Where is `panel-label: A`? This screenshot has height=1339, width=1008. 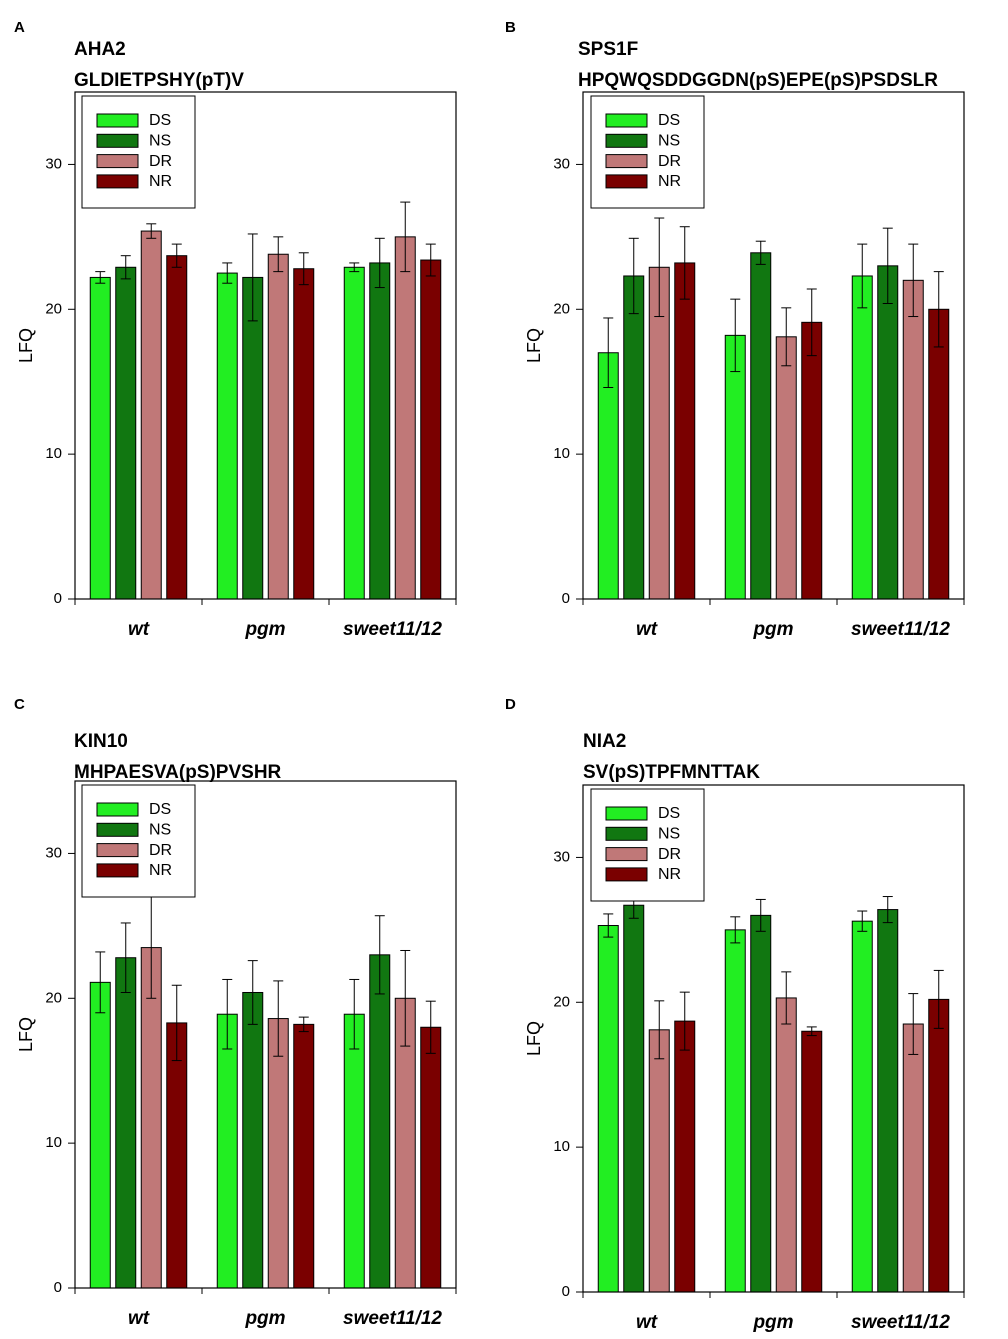 panel-label: A is located at coordinates (19, 27).